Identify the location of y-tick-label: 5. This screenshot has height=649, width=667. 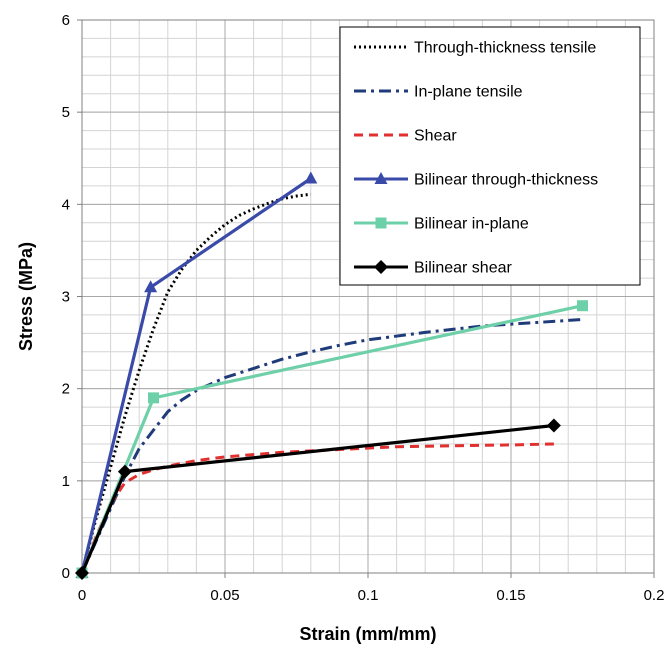
(66, 112).